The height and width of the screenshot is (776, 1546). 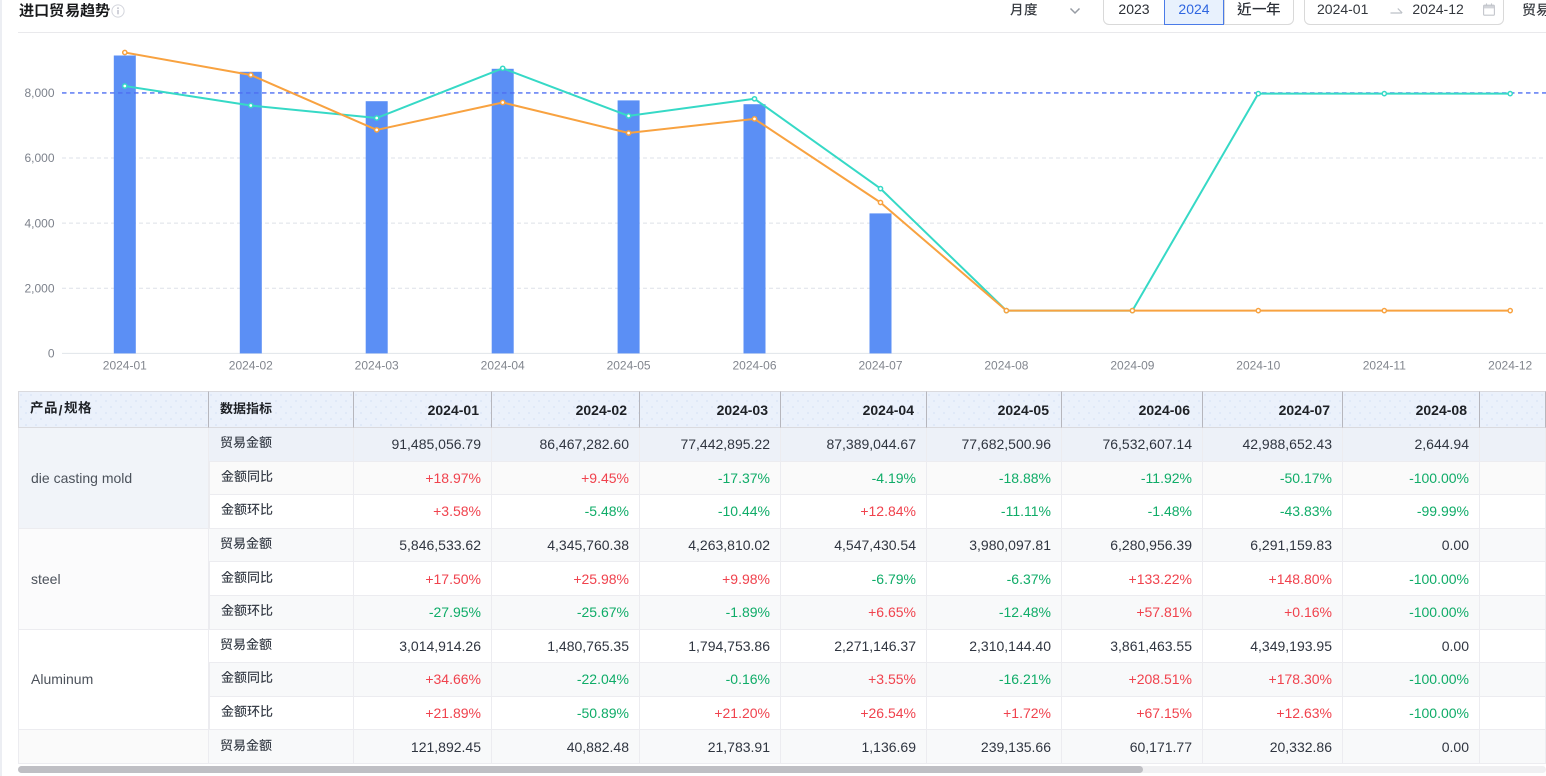 I want to click on svg-text: 0, so click(x=51, y=354).